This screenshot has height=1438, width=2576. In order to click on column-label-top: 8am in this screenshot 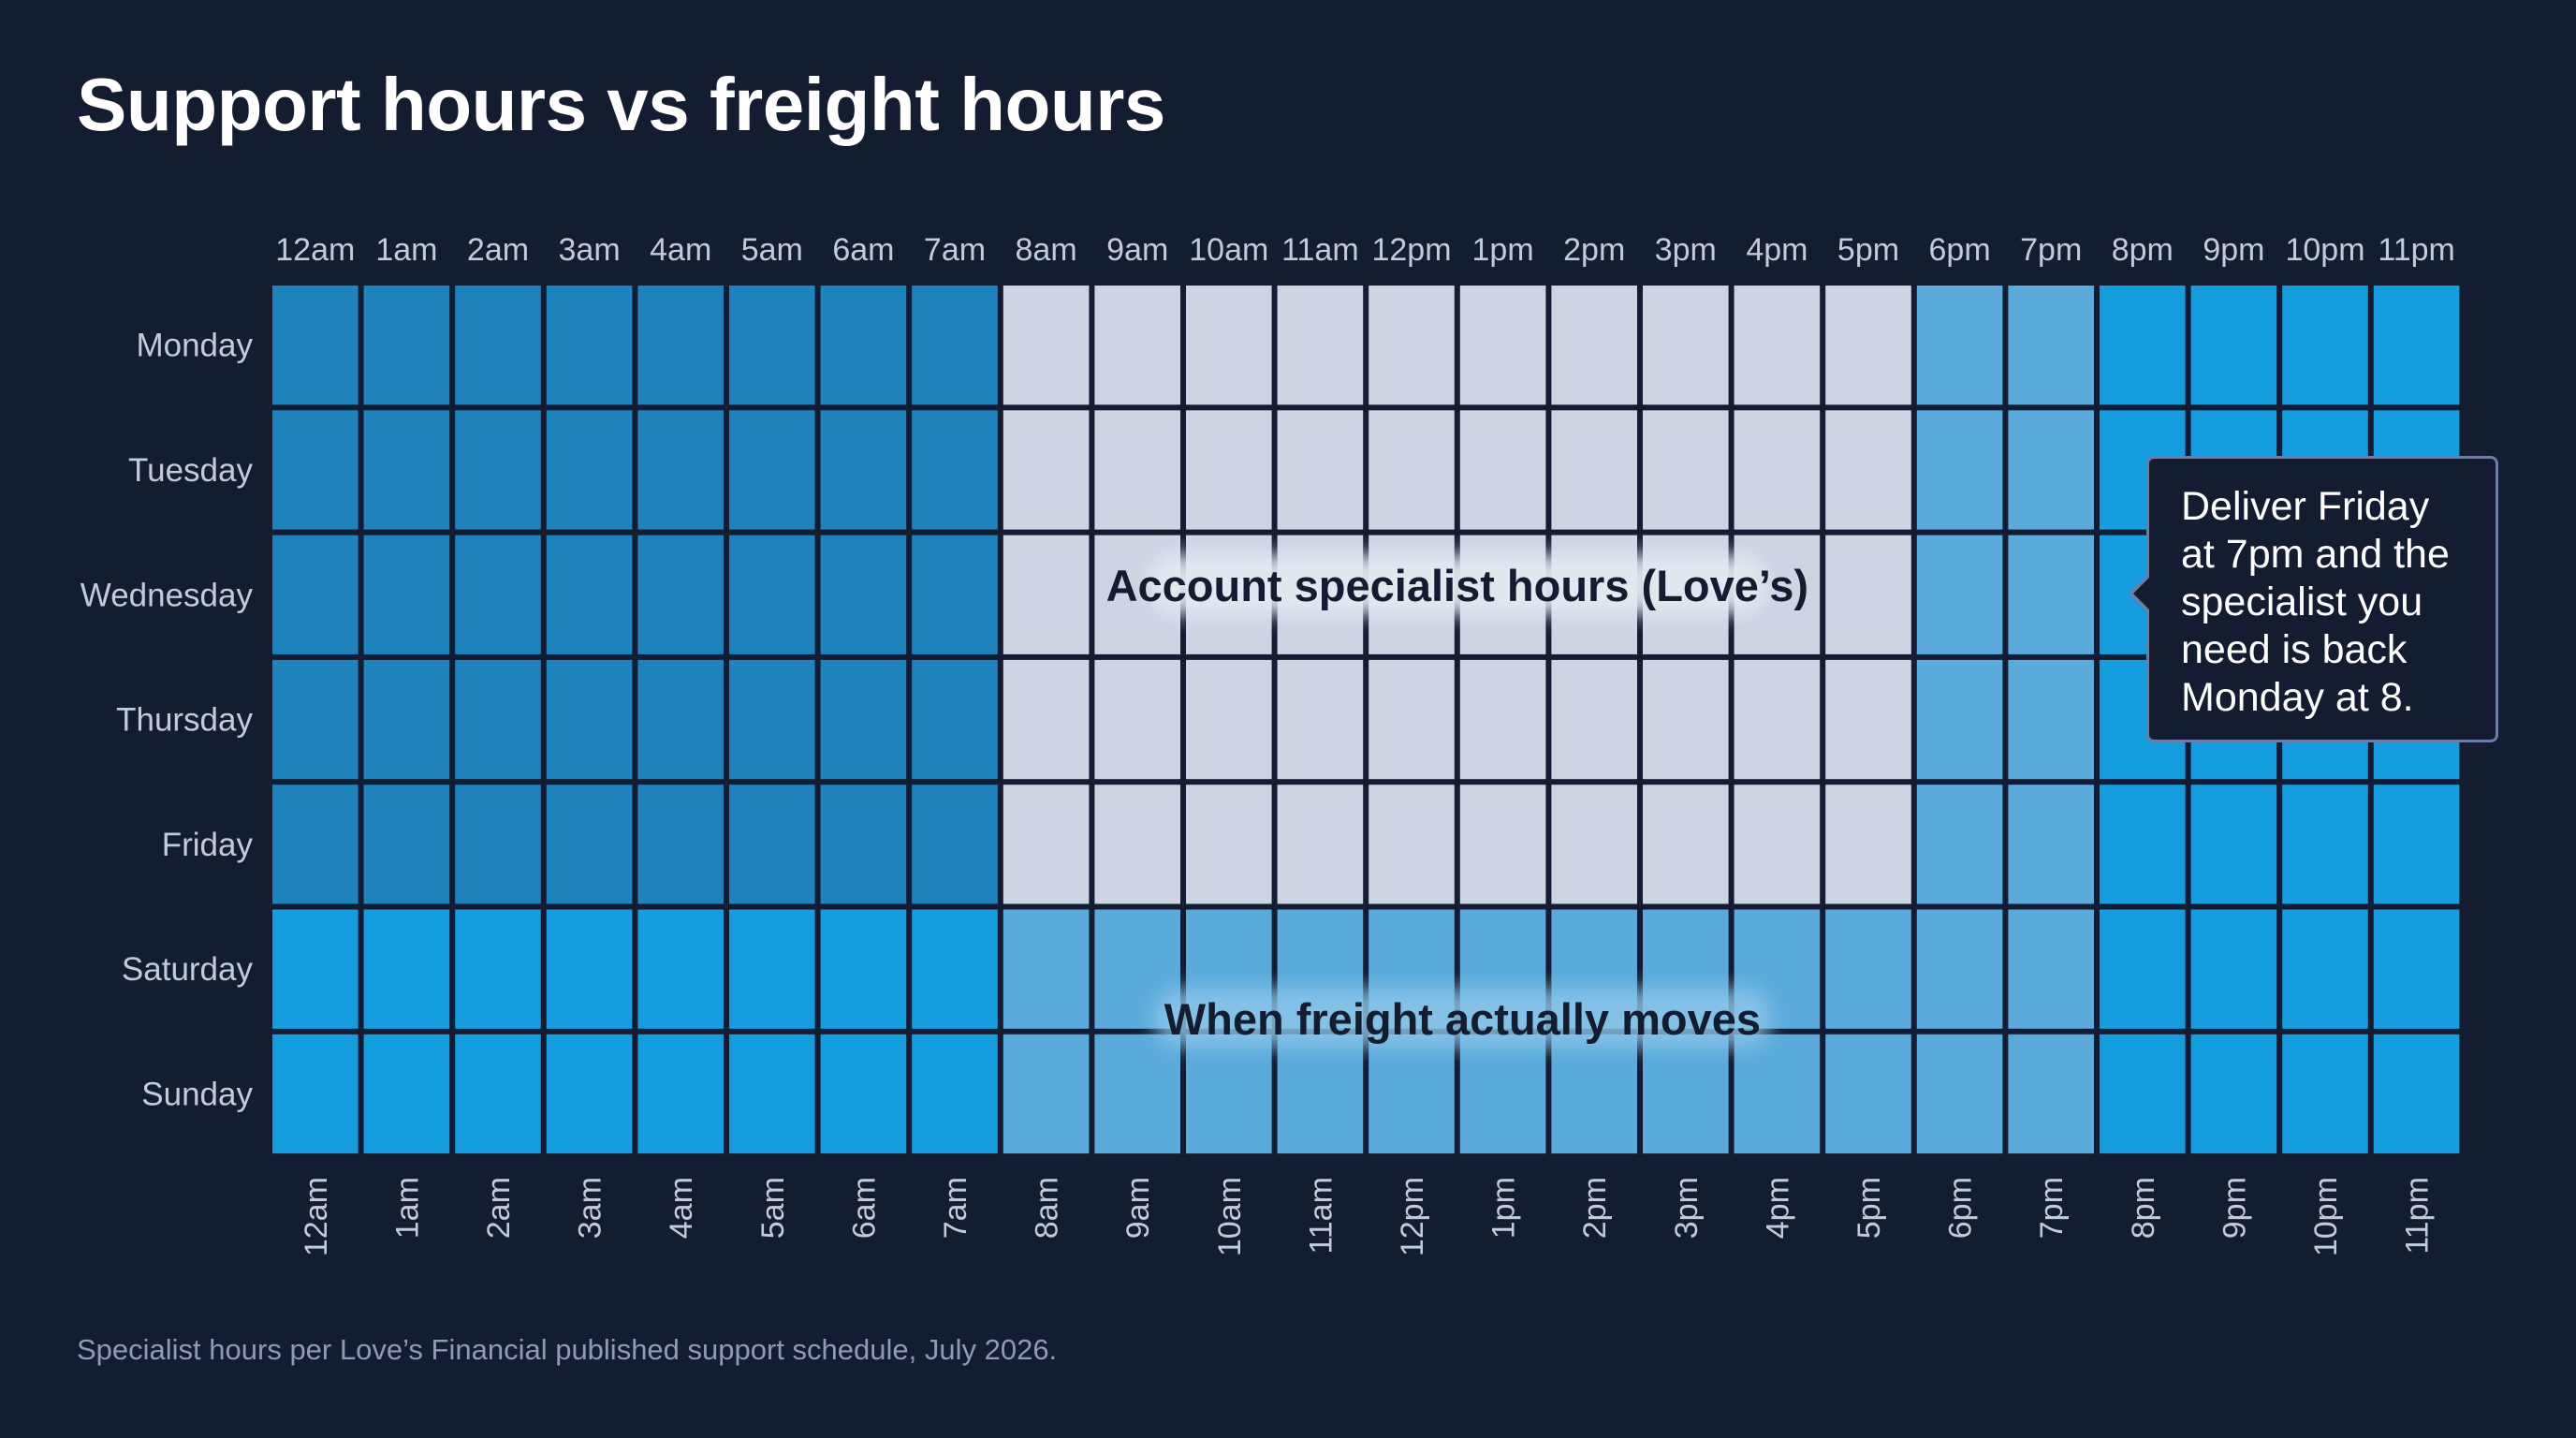, I will do `click(1046, 250)`.